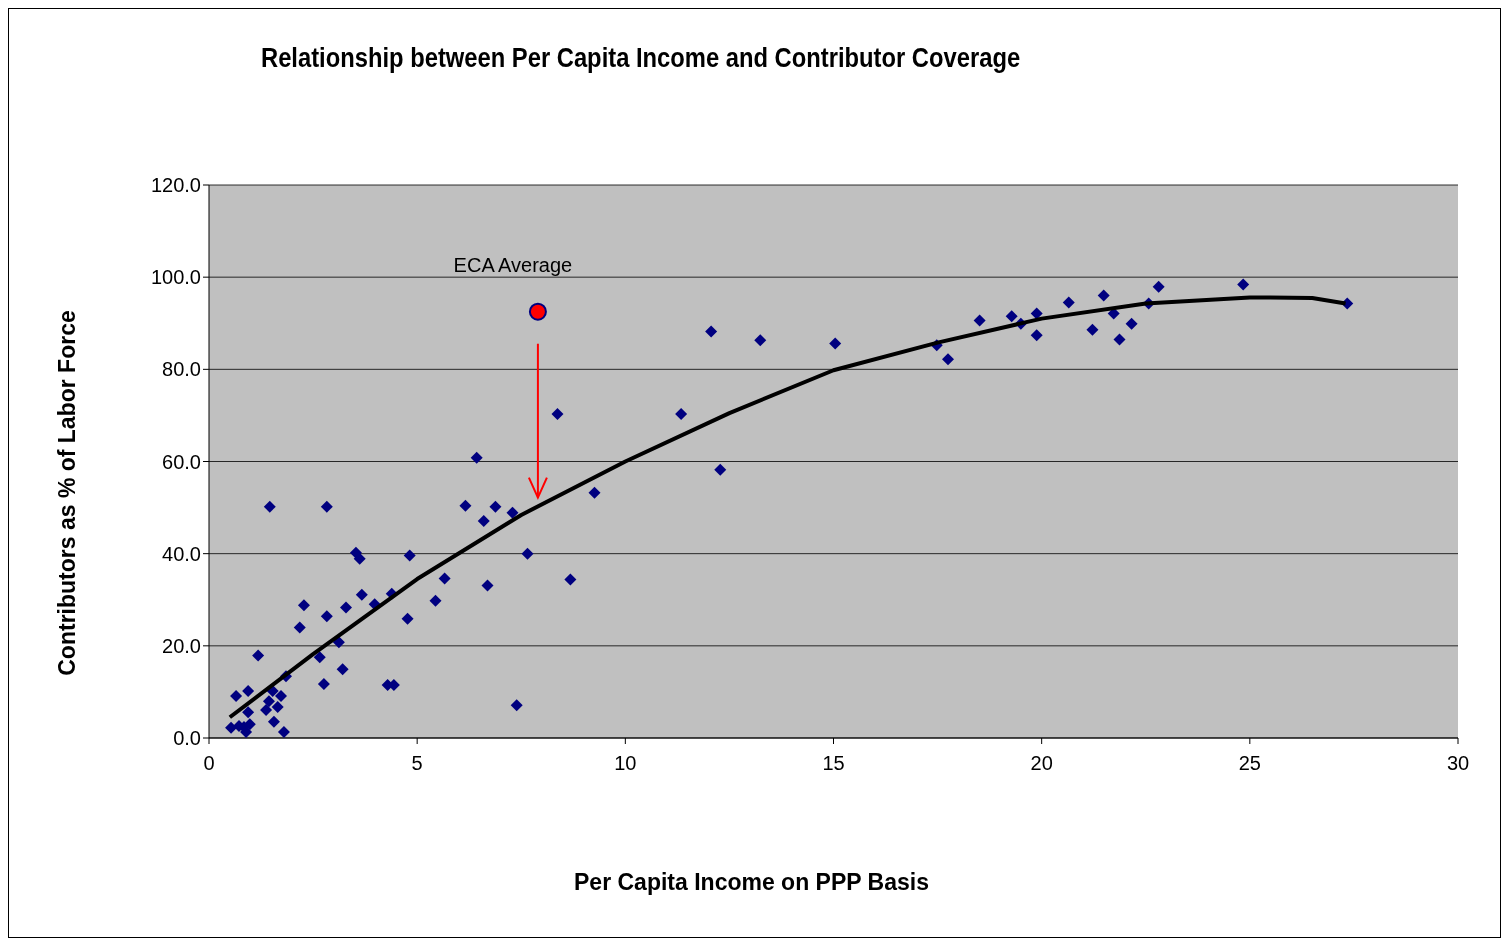 The height and width of the screenshot is (947, 1509). I want to click on y-tick-label: 20.0, so click(181, 645).